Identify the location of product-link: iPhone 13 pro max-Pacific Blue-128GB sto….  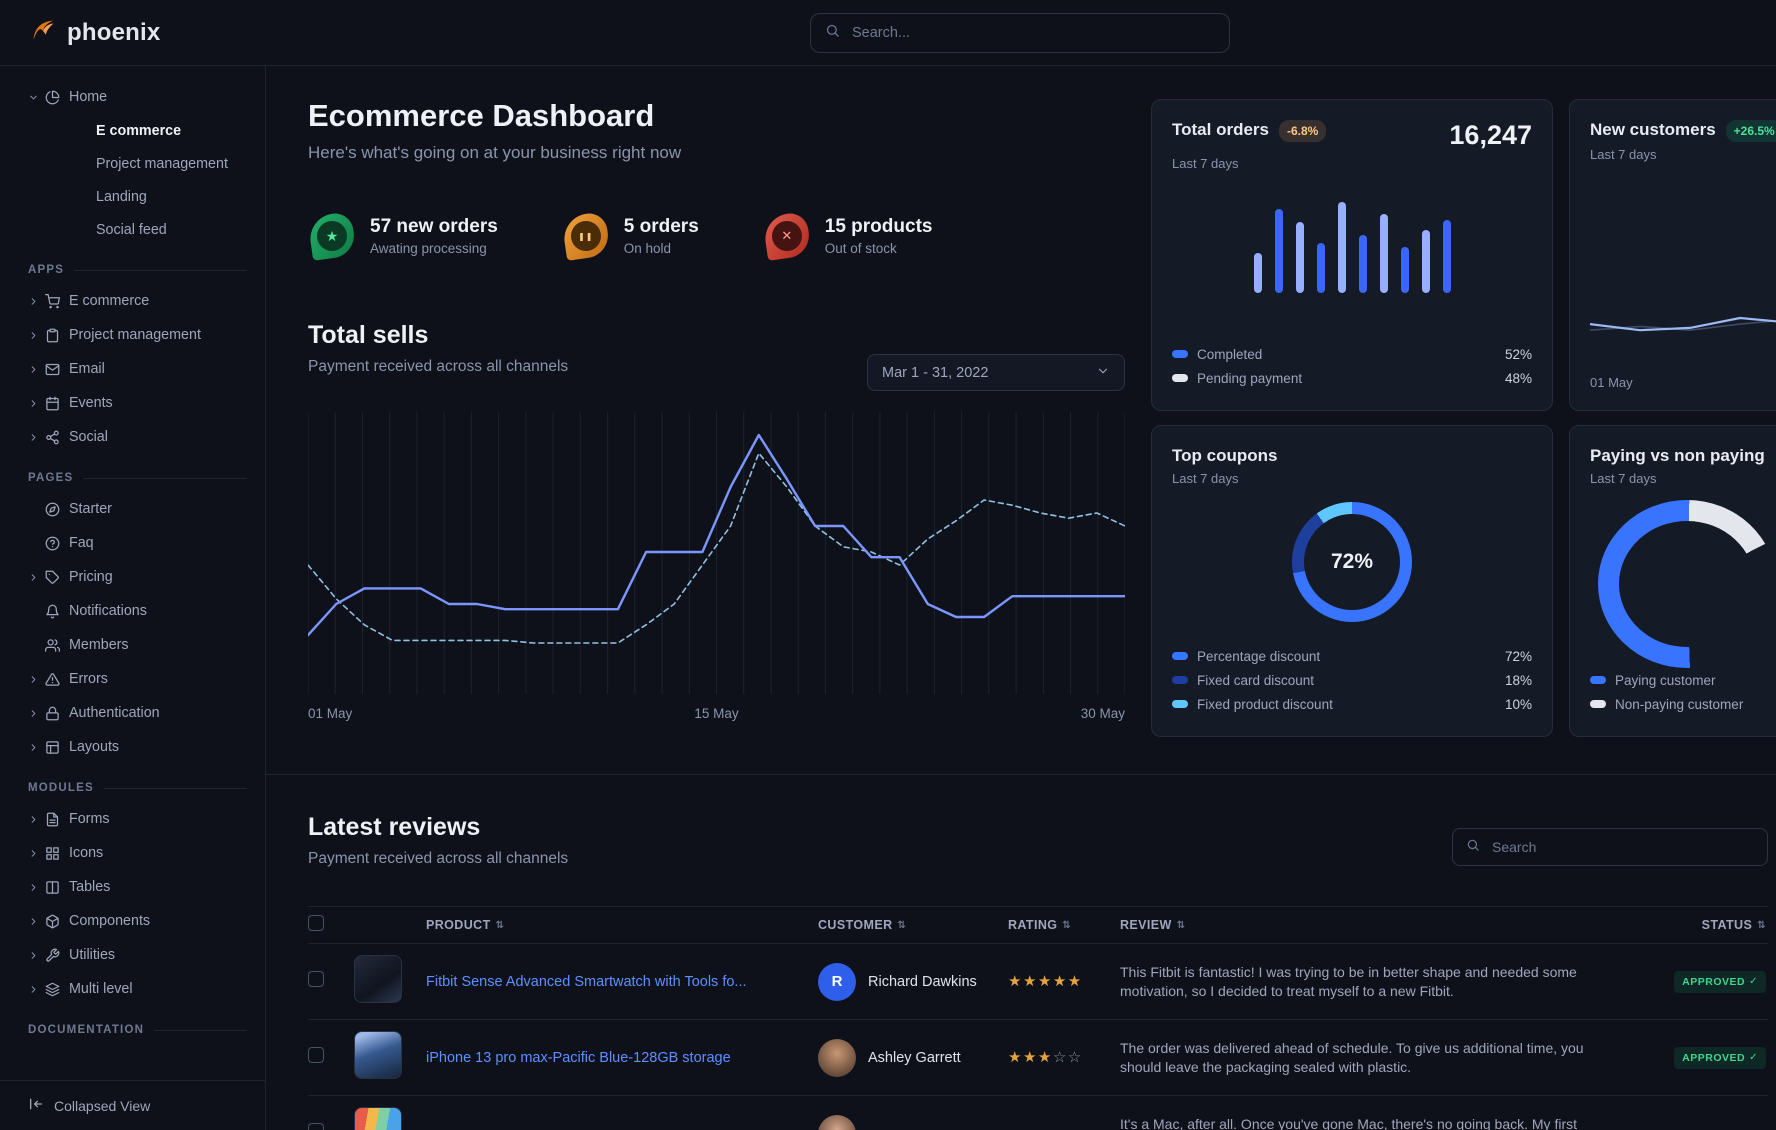
(578, 1057).